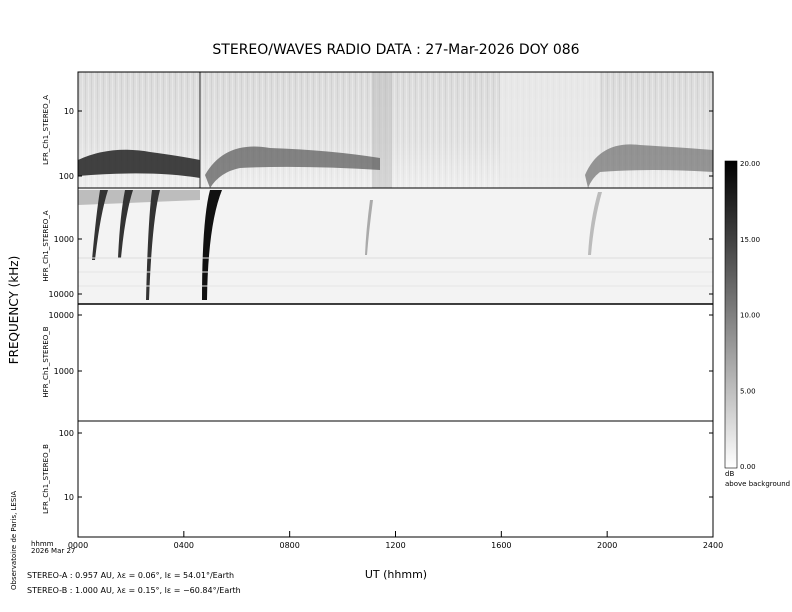 The image size is (792, 612). Describe the element at coordinates (42, 544) in the screenshot. I see `x-unit-label: hhmm` at that location.